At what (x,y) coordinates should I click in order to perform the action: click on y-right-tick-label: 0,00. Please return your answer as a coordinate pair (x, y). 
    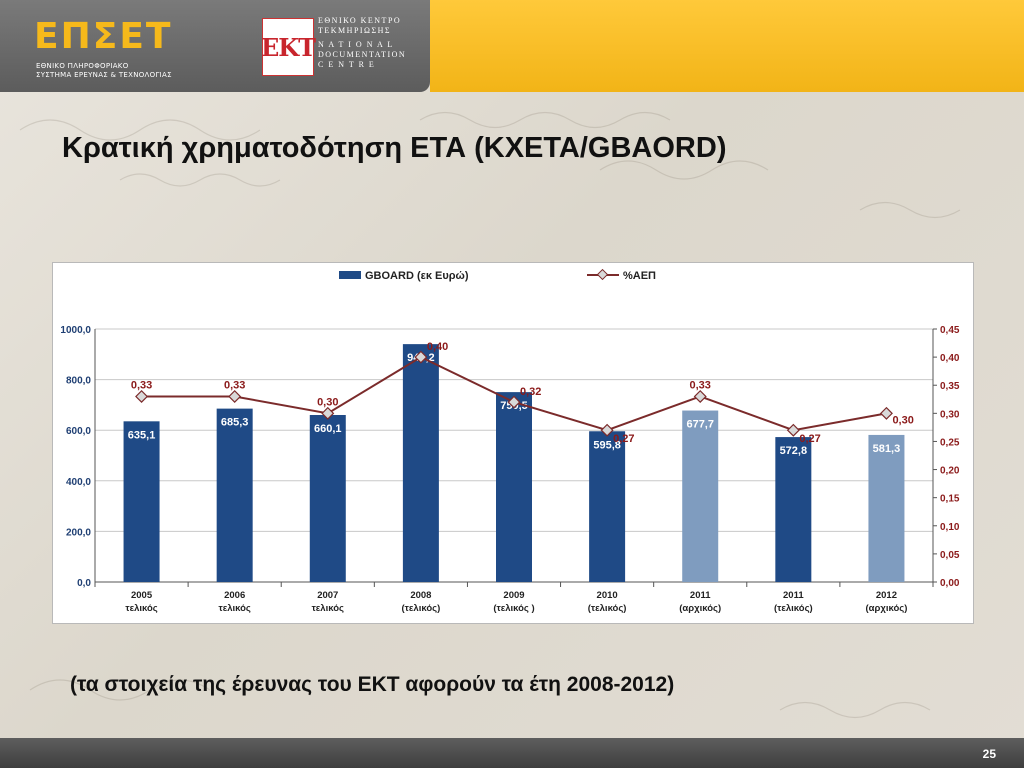
    Looking at the image, I should click on (950, 583).